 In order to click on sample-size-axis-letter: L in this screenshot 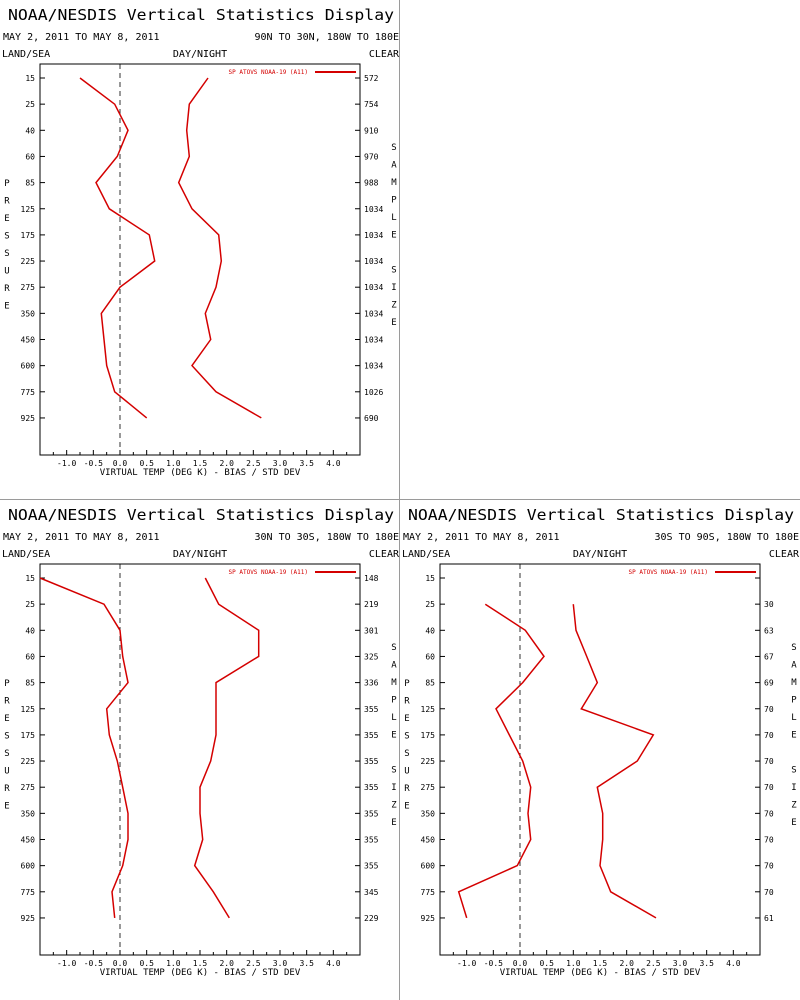, I will do `click(393, 218)`.